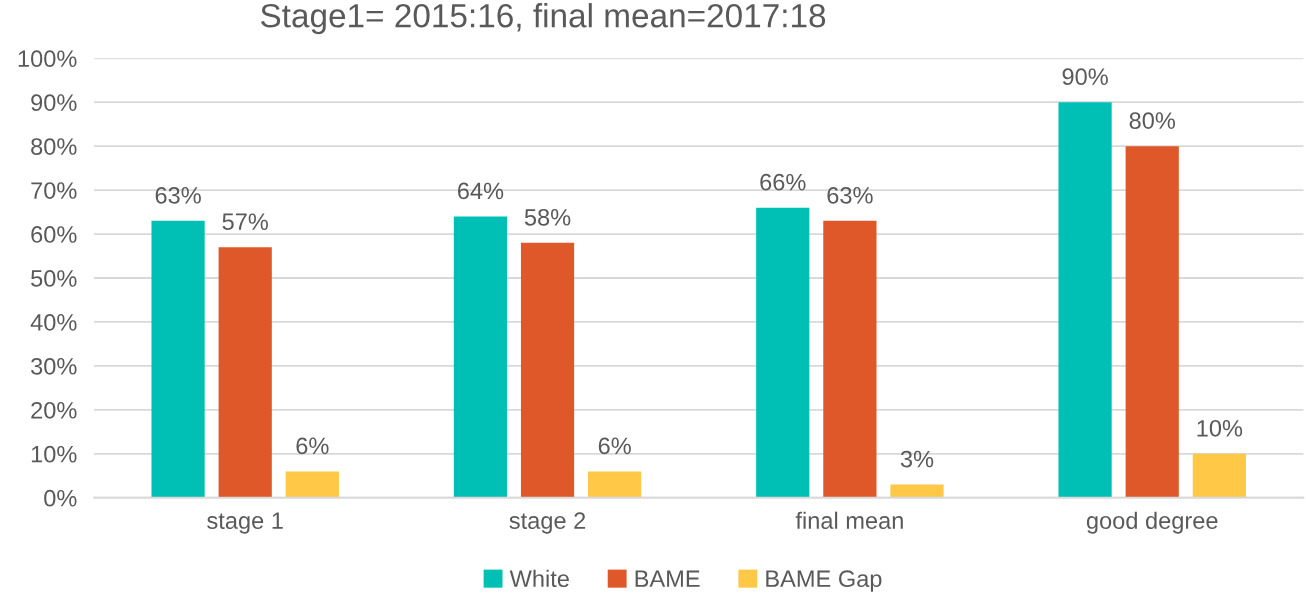 The image size is (1306, 613). I want to click on chart-title: Stage1= 2015:16, final mean=2017:18, so click(543, 19).